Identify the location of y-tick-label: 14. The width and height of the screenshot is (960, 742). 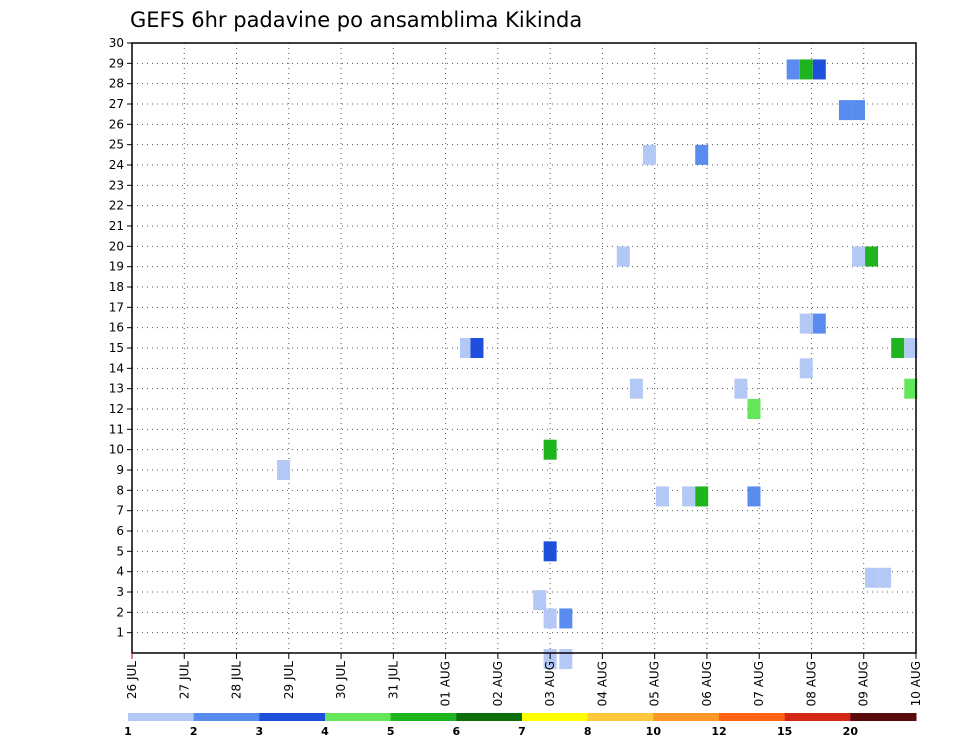
(116, 368).